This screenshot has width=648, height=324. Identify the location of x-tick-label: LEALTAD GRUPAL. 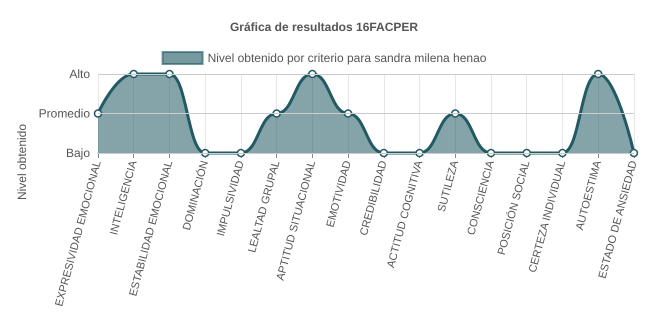
(264, 206).